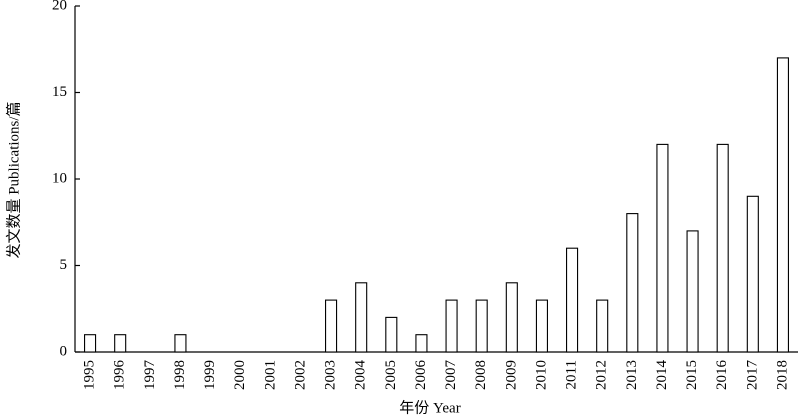 This screenshot has width=800, height=420. Describe the element at coordinates (150, 375) in the screenshot. I see `x-tick-label: 1997` at that location.